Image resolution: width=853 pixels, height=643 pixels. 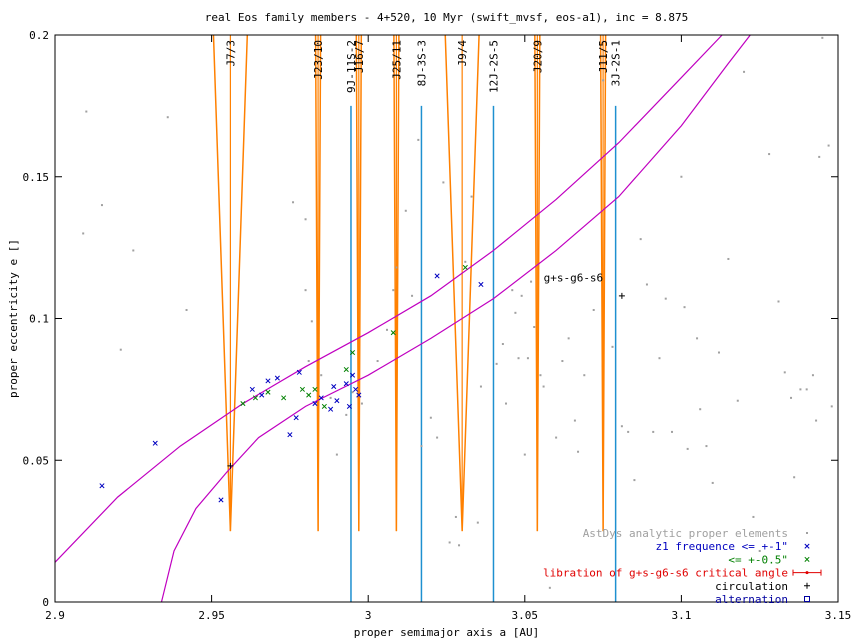 I want to click on y-tick-label: 0.1, so click(x=39, y=319).